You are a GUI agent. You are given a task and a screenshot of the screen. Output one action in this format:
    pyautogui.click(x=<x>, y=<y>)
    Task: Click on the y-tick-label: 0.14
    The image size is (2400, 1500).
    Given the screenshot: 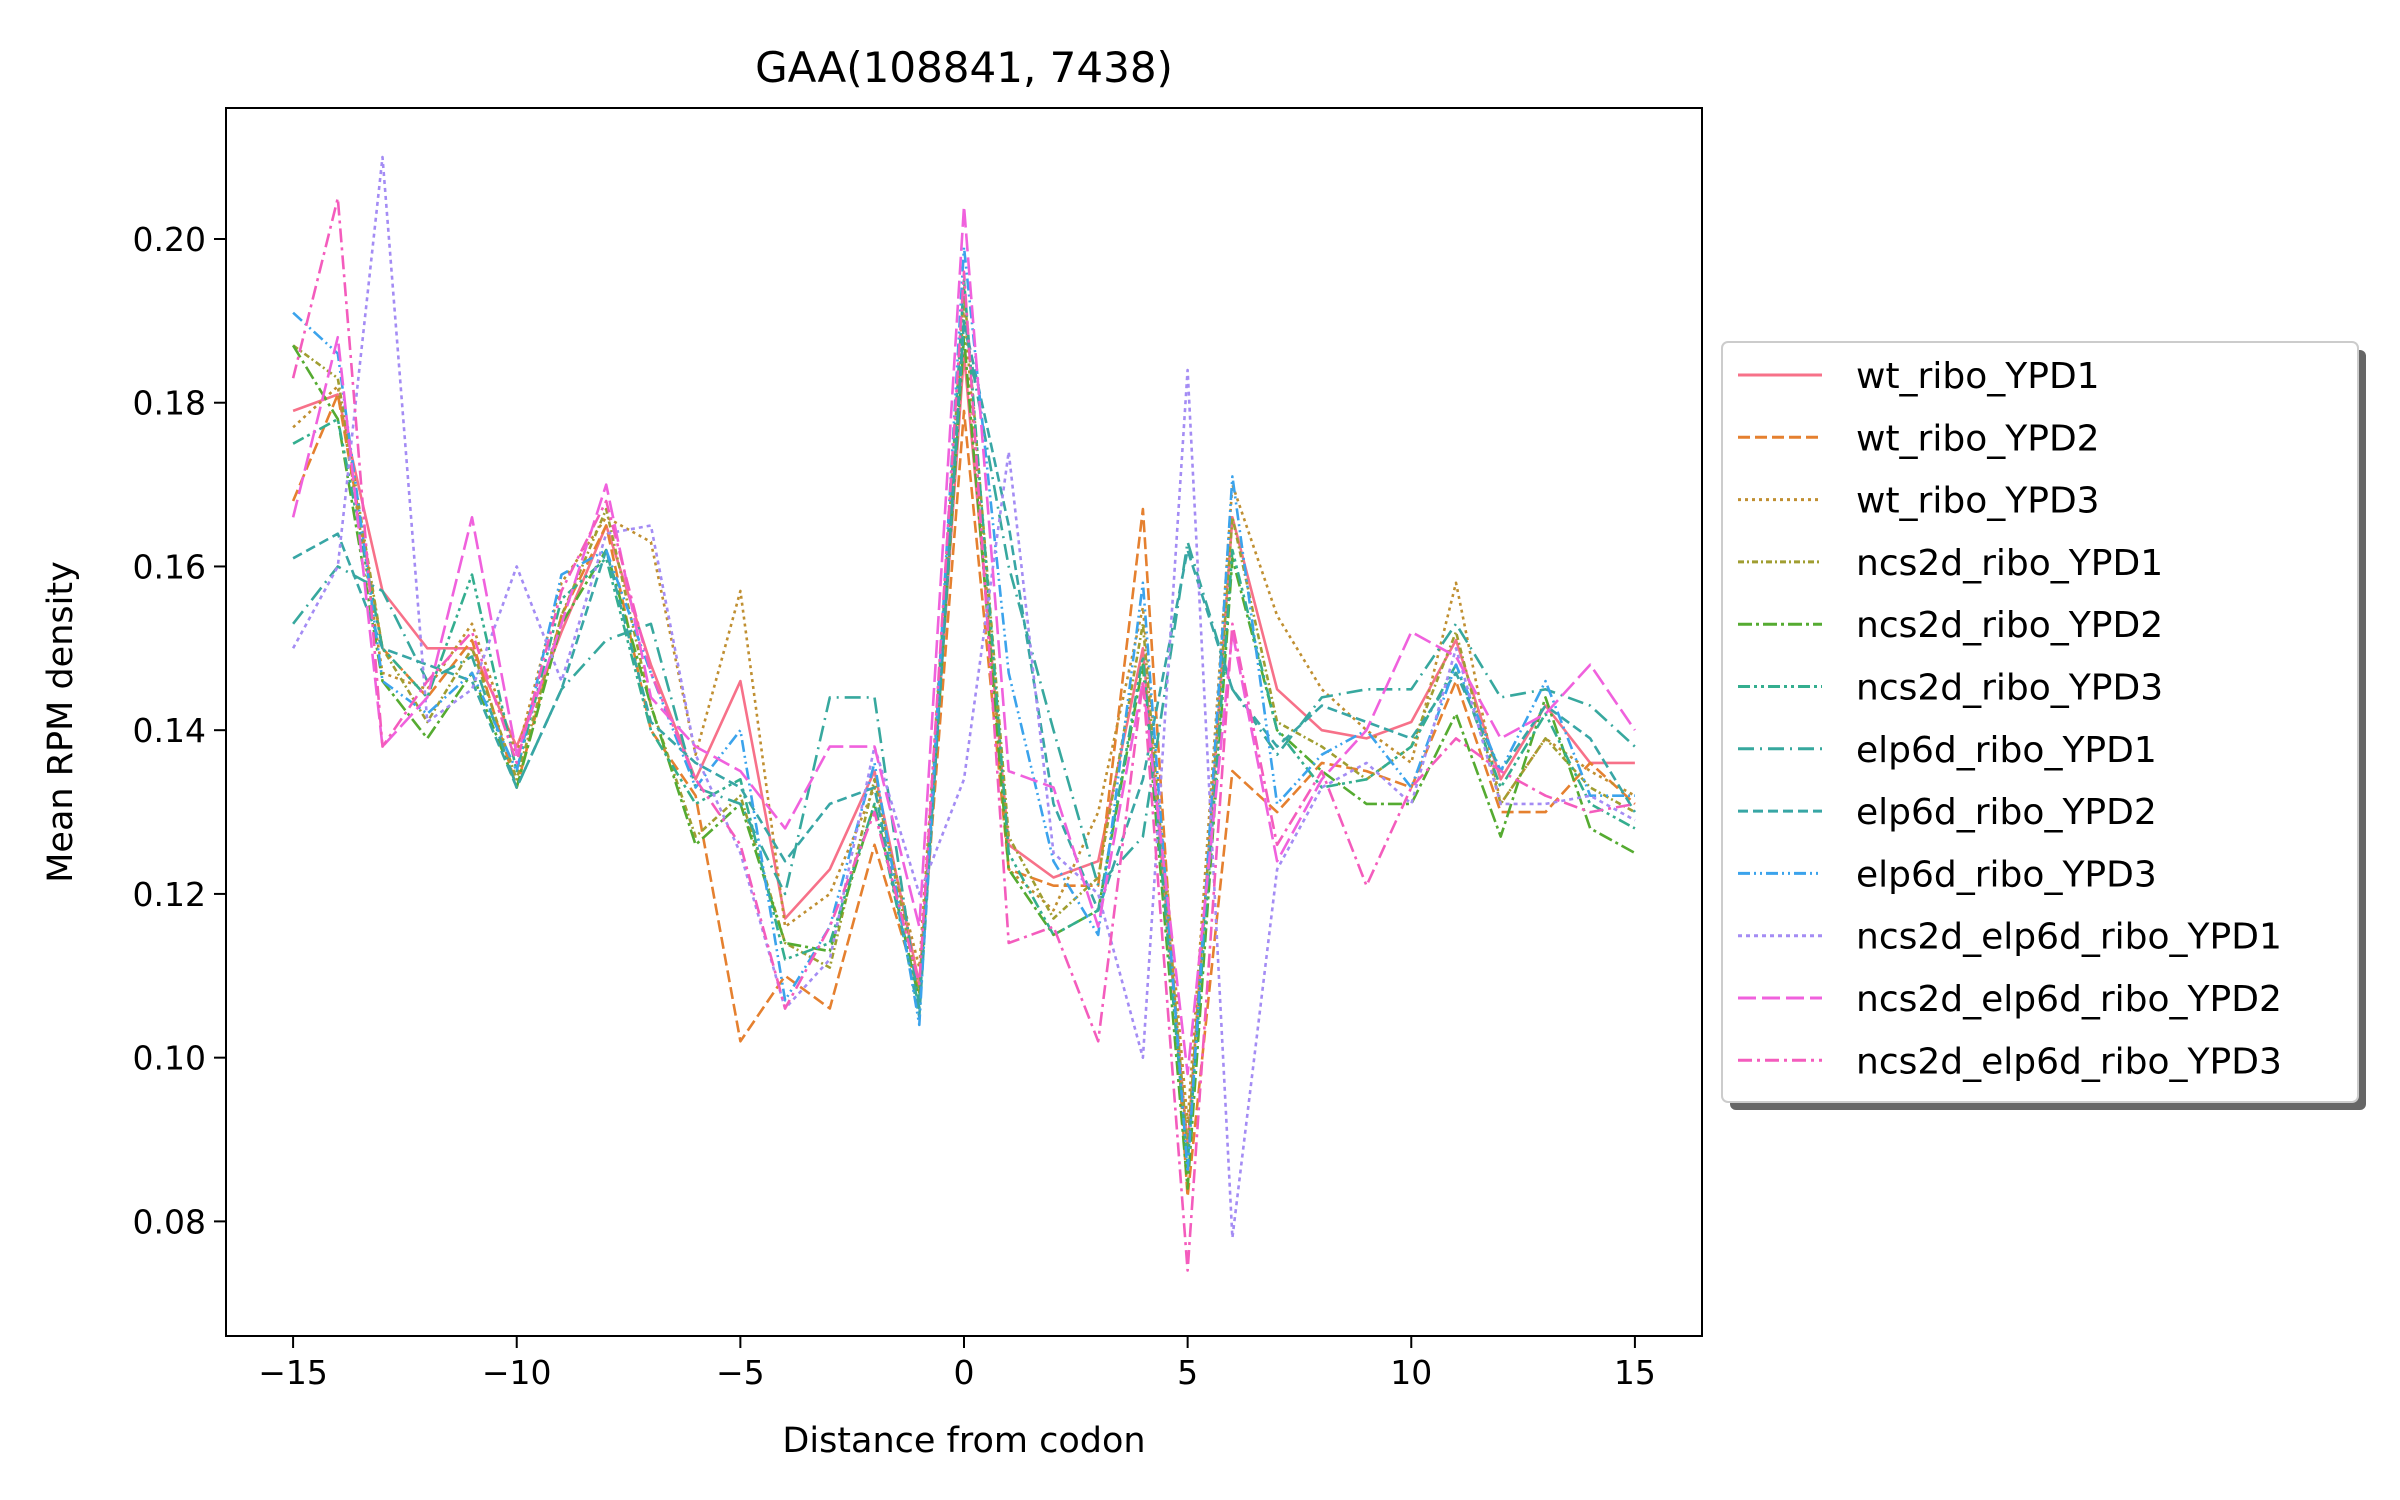 What is the action you would take?
    pyautogui.click(x=169, y=730)
    